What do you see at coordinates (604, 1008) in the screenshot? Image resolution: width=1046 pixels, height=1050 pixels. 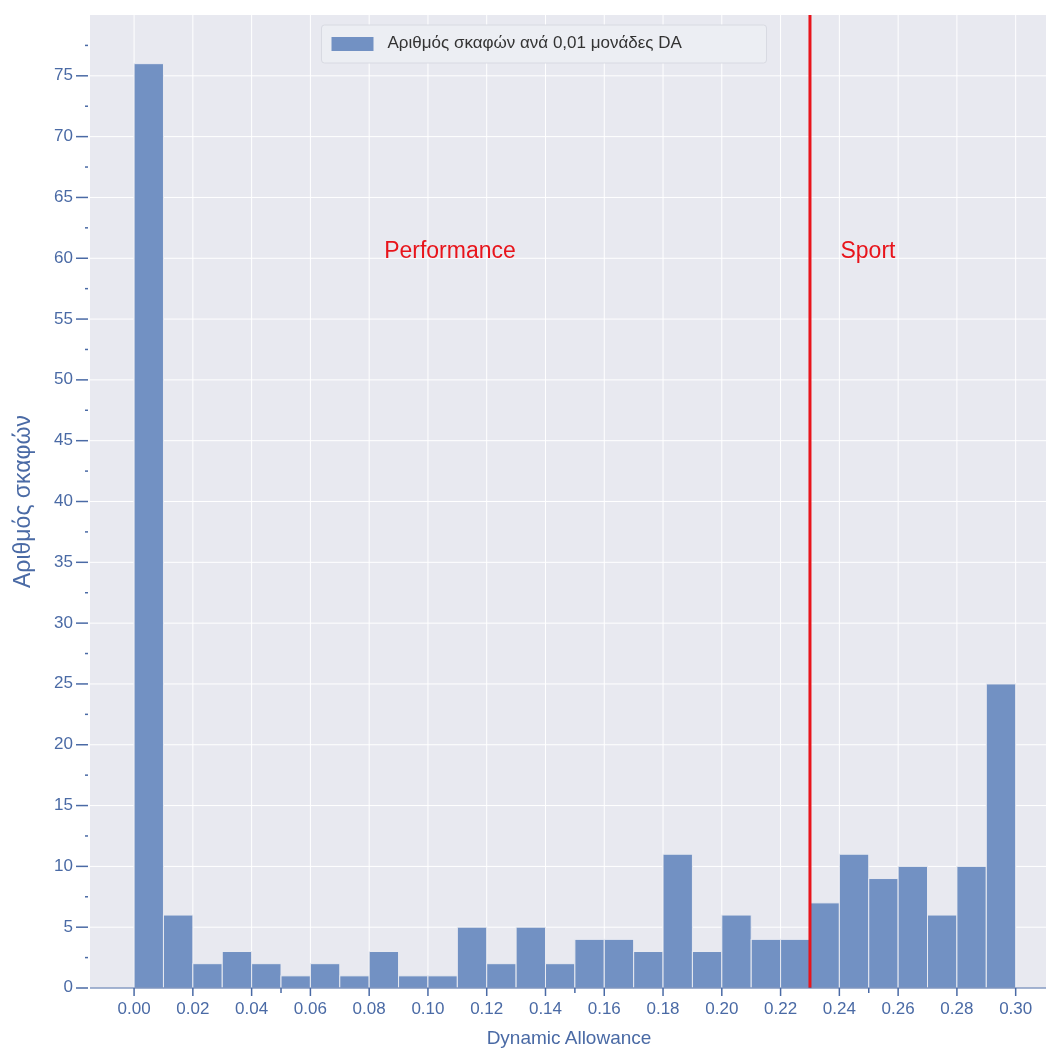 I see `x-tick-label: 0.16` at bounding box center [604, 1008].